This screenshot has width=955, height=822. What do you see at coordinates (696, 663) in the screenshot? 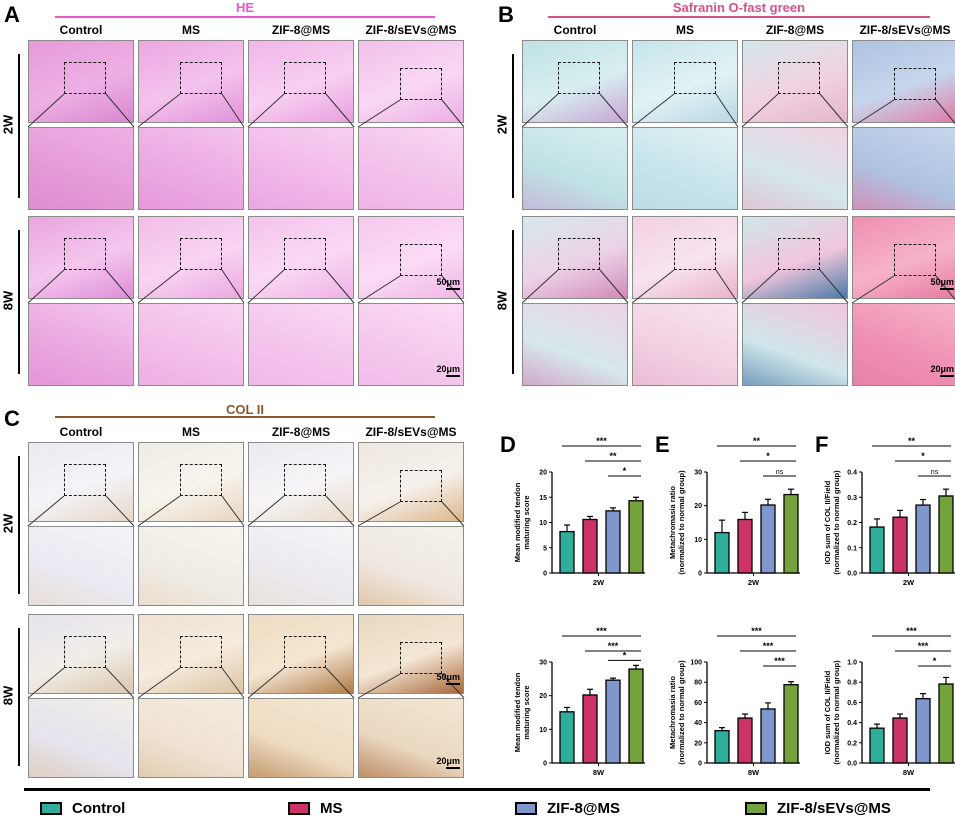
I see `y-tick-label: 100` at bounding box center [696, 663].